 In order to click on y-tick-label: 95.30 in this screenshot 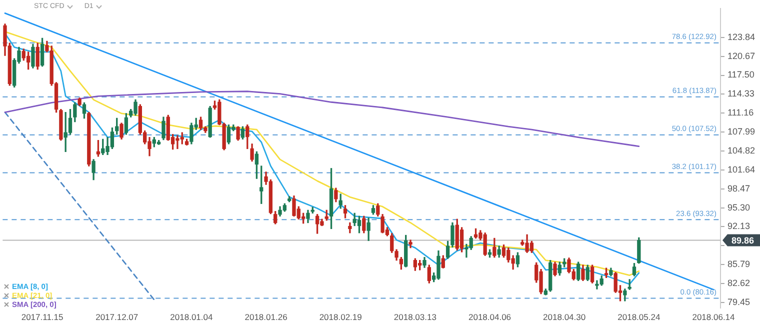, I will do `click(738, 207)`.